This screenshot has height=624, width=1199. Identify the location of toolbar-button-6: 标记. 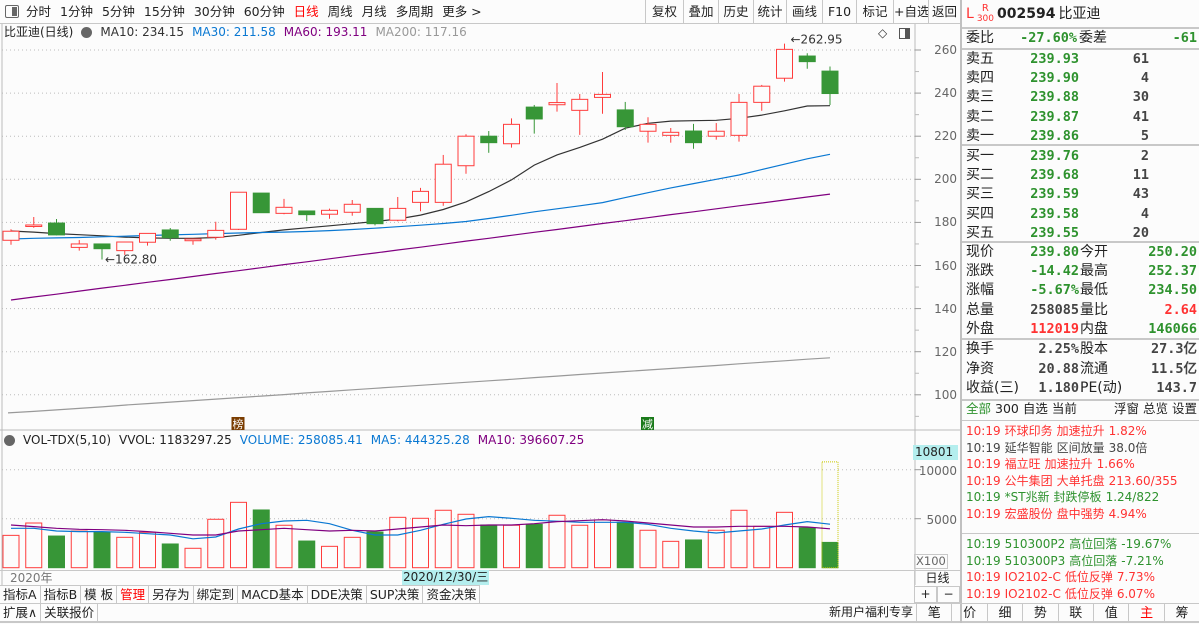
(874, 12).